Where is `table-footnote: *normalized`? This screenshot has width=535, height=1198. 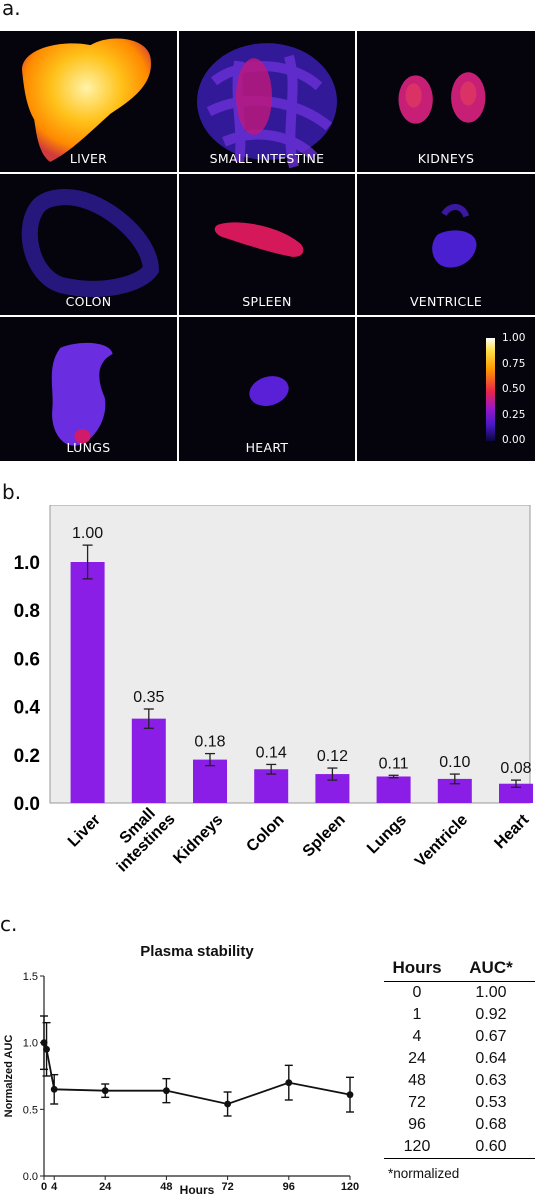
table-footnote: *normalized is located at coordinates (459, 1170).